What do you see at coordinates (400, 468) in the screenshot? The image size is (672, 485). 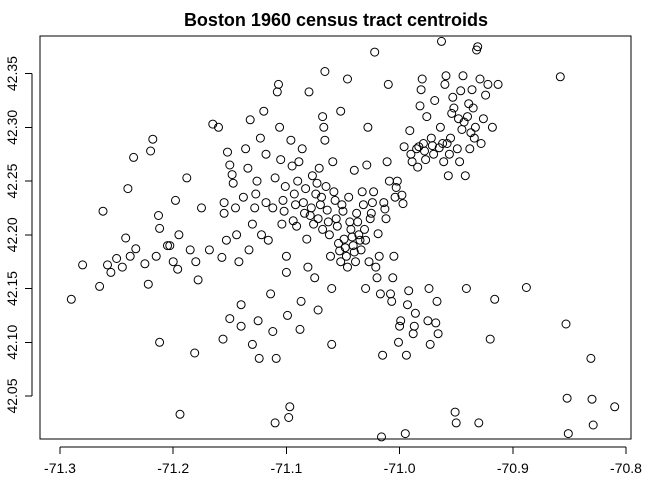 I see `x-tick-label: -71.0` at bounding box center [400, 468].